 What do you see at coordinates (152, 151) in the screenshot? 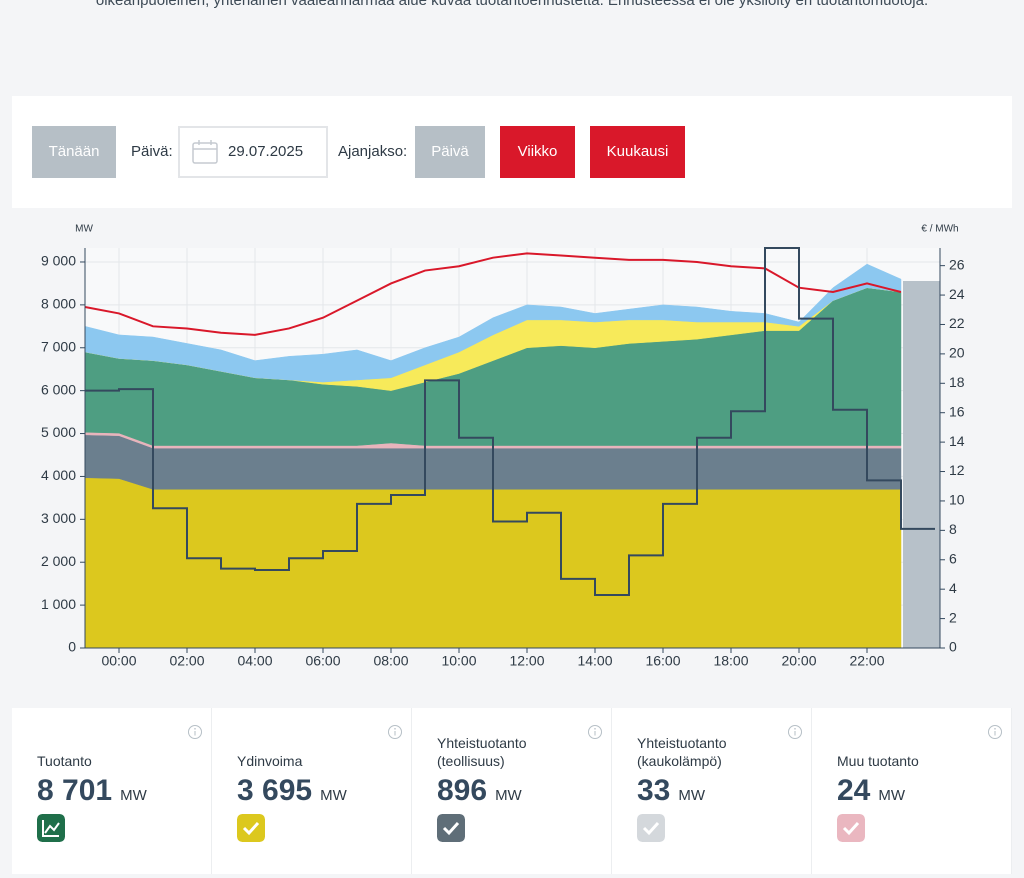
I see `date-label: Päivä:` at bounding box center [152, 151].